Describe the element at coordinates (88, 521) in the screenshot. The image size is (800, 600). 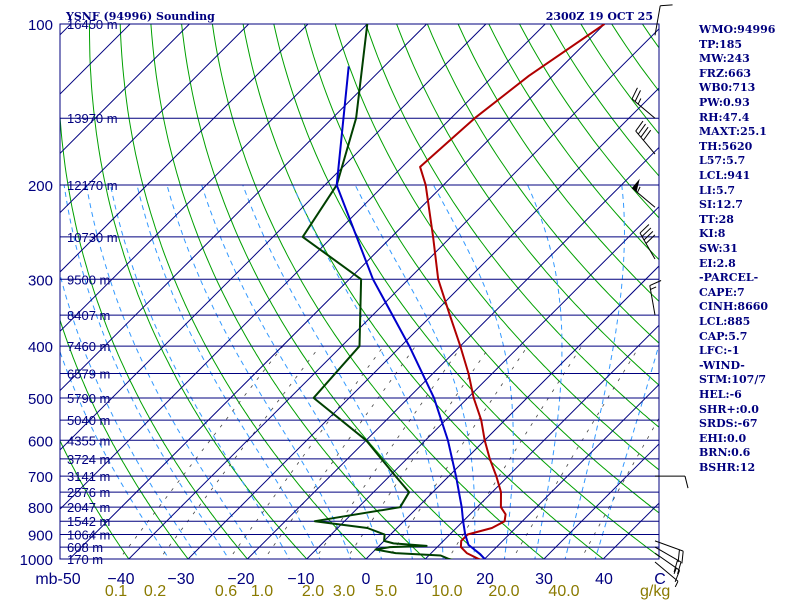
I see `height-label: 1542 m` at that location.